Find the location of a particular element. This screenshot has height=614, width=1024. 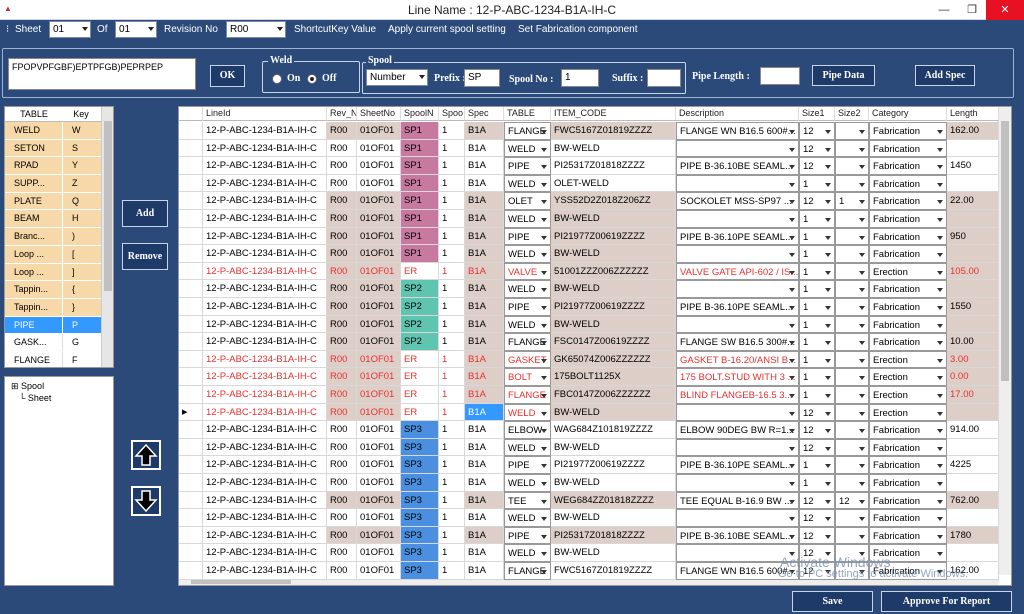

key-table-row: PLATE Q is located at coordinates (59, 201).